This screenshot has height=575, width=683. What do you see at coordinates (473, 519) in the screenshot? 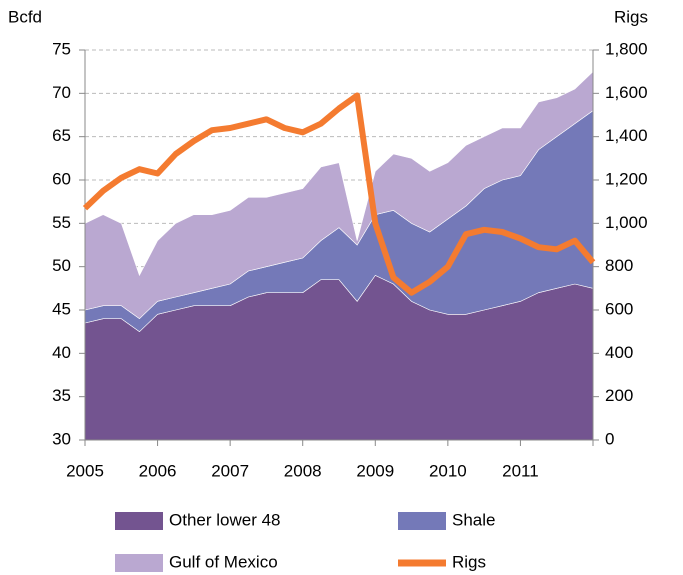
I see `legend-label: Shale` at bounding box center [473, 519].